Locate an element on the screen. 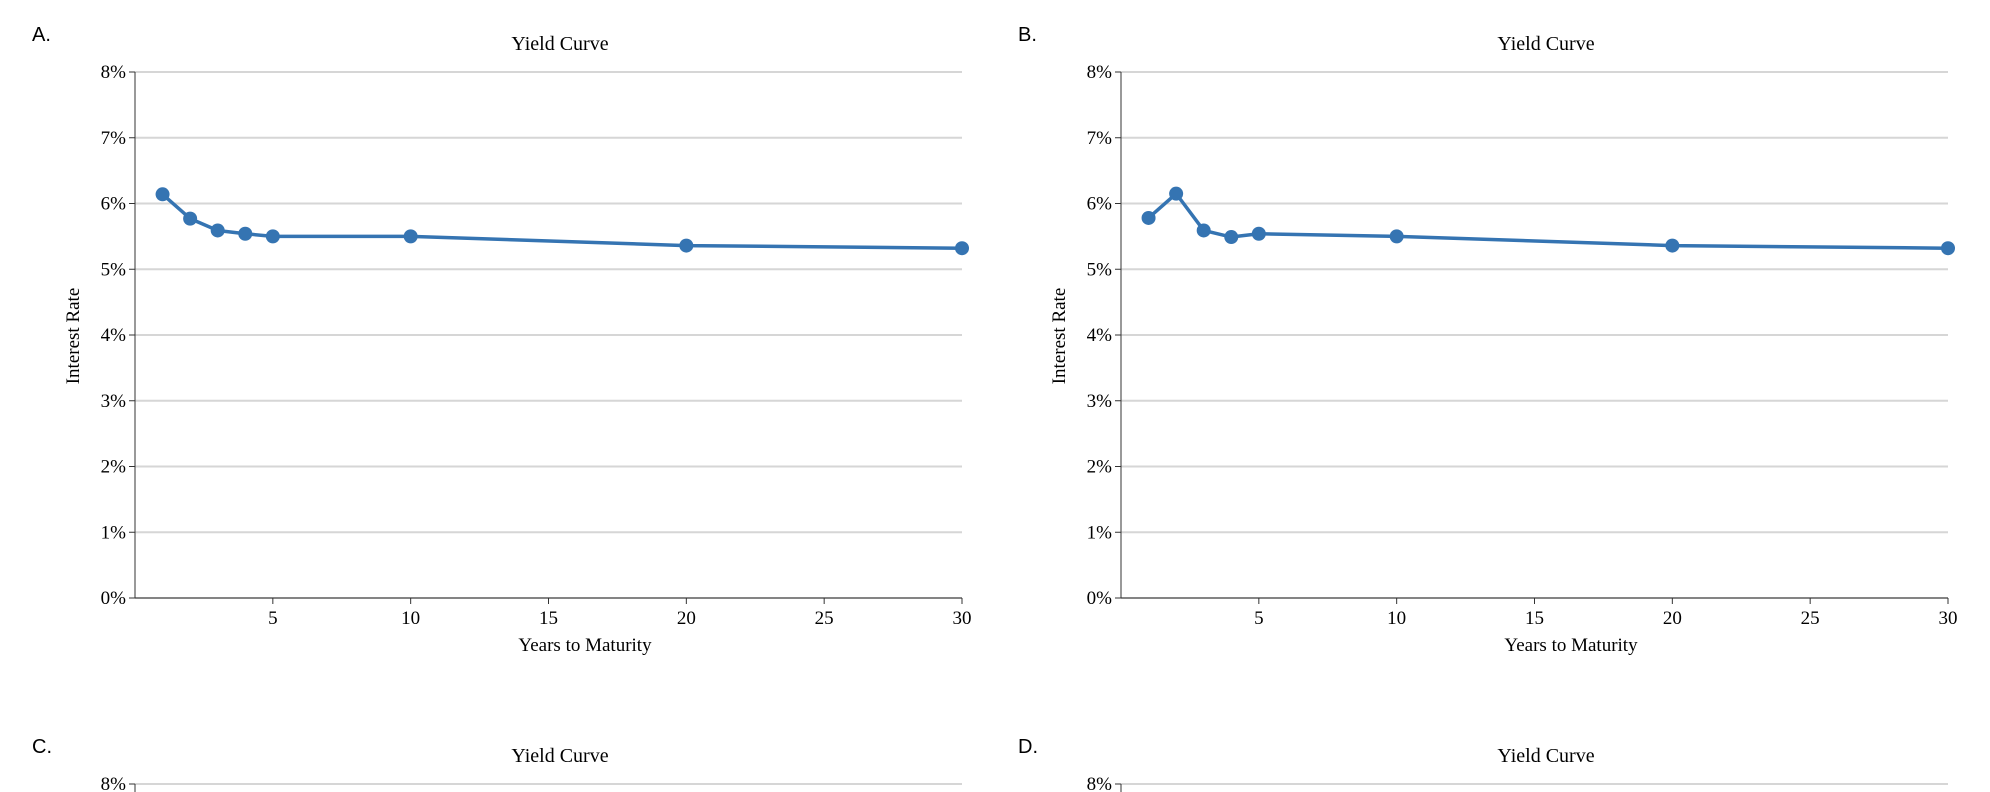 The height and width of the screenshot is (792, 1990). panel-label-a: A. is located at coordinates (41, 35).